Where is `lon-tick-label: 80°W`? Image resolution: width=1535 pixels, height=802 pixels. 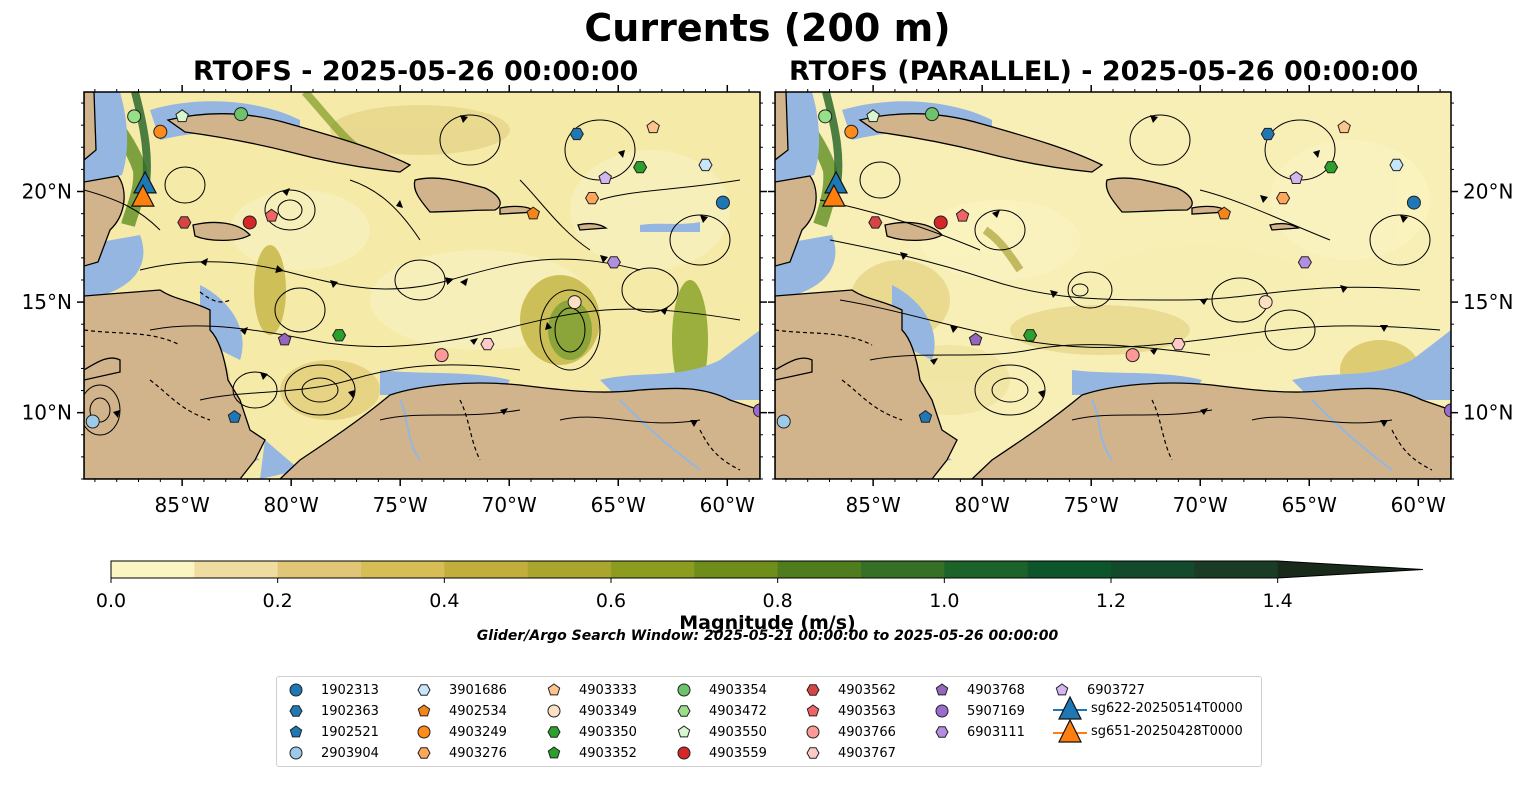 lon-tick-label: 80°W is located at coordinates (291, 505).